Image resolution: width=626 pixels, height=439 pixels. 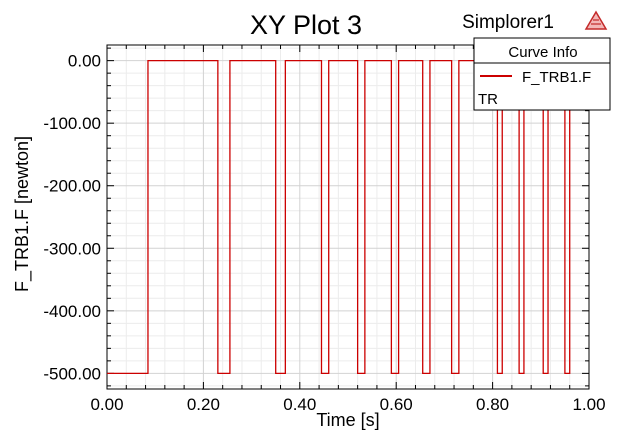 I want to click on legend-entry-label-continued: TR, so click(x=488, y=99).